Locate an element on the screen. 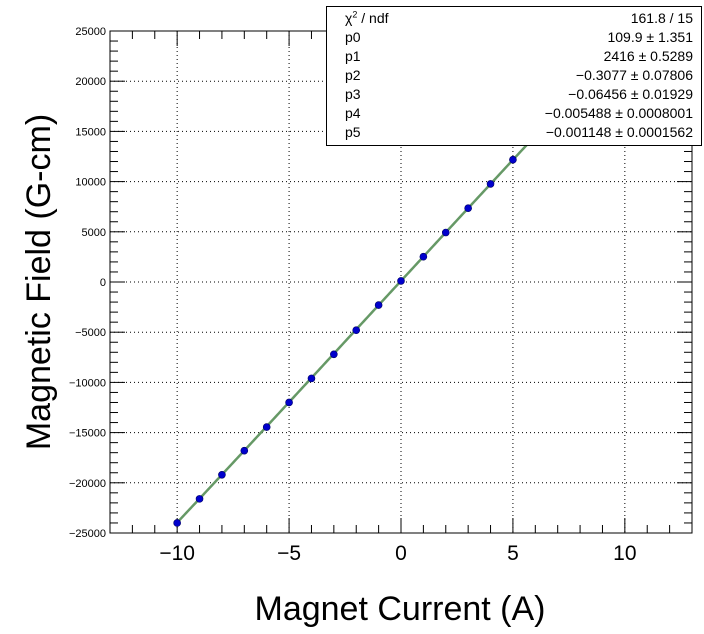 This screenshot has width=704, height=634. stats-row-p0: p0 109.9 ± 1.351 is located at coordinates (514, 37).